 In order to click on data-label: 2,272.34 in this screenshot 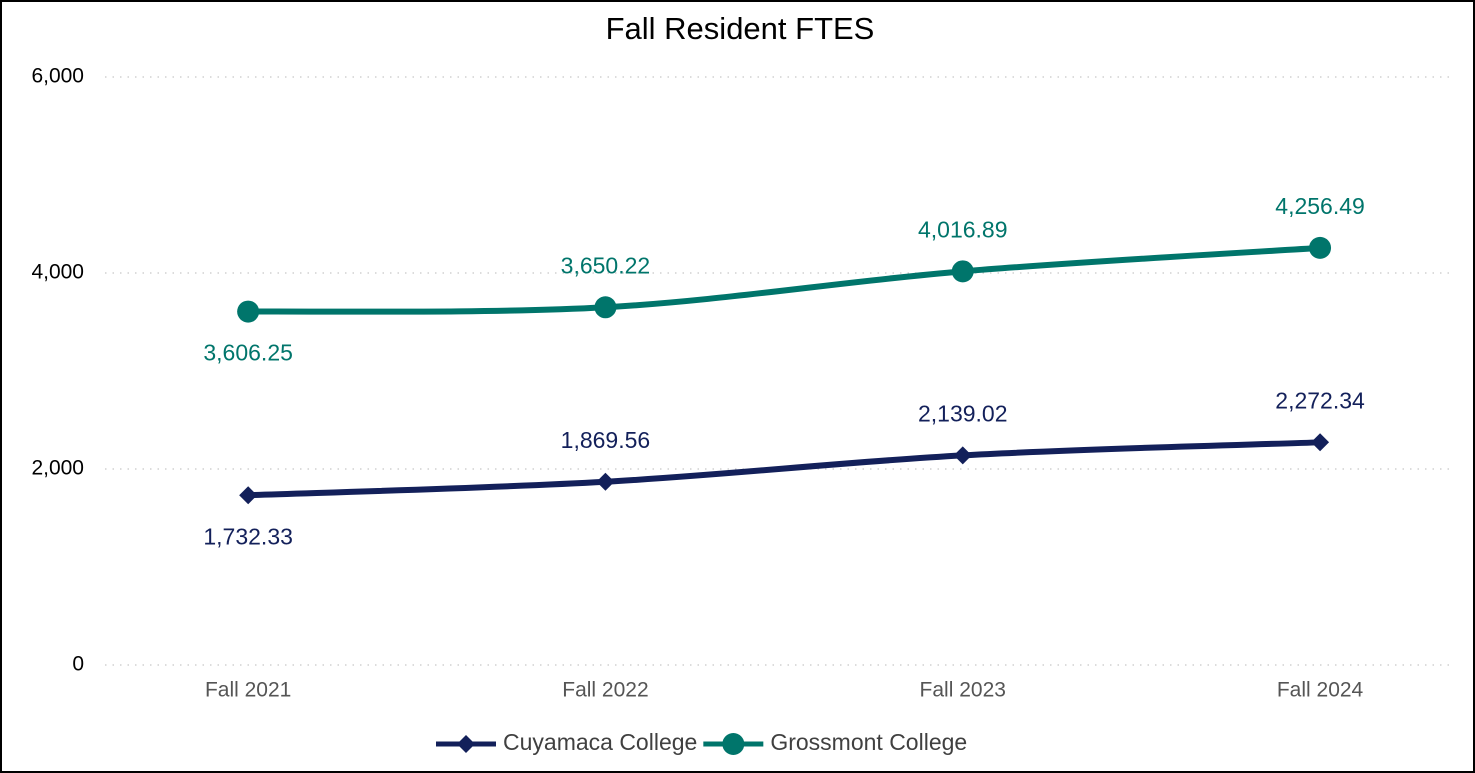, I will do `click(1320, 400)`.